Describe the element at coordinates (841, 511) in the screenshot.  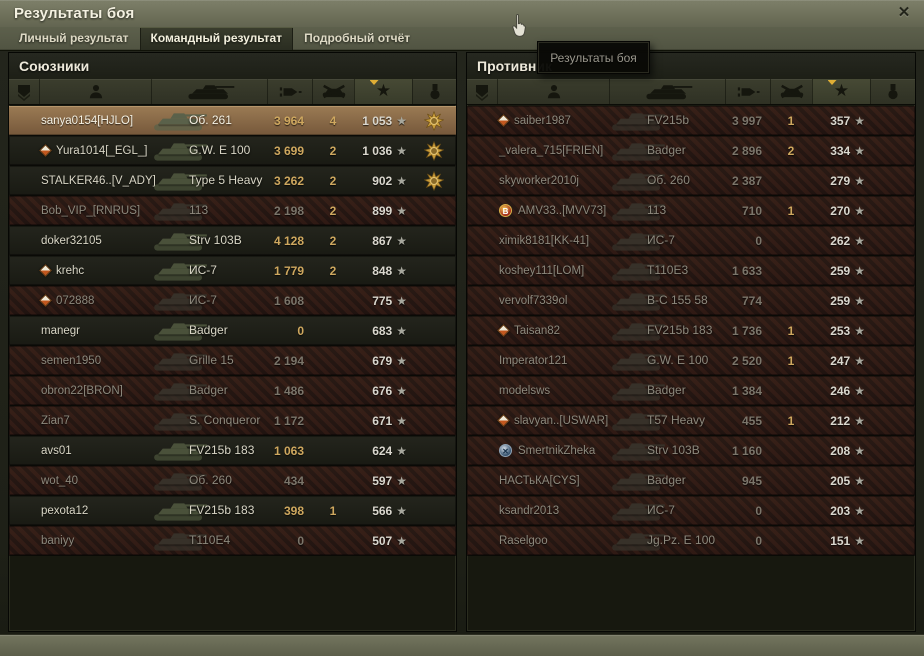
I see `xp-cell: 203 ★` at that location.